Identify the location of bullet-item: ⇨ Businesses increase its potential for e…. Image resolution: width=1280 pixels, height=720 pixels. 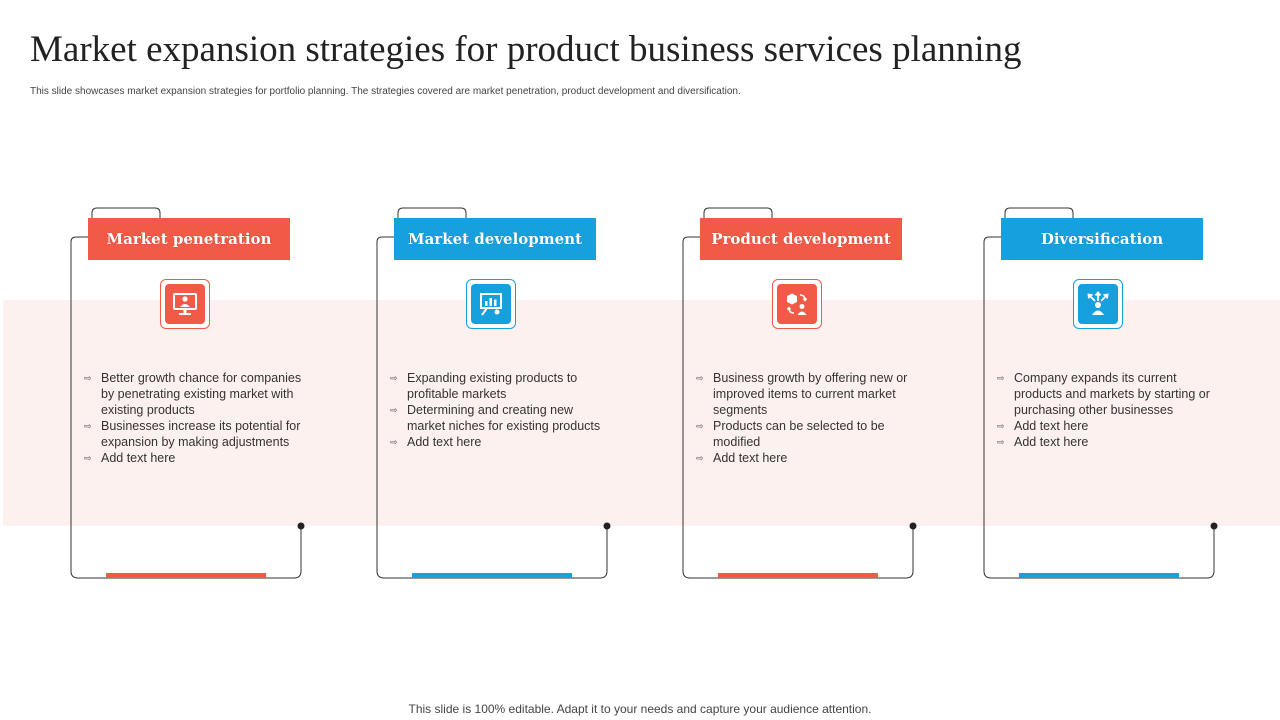
(192, 434).